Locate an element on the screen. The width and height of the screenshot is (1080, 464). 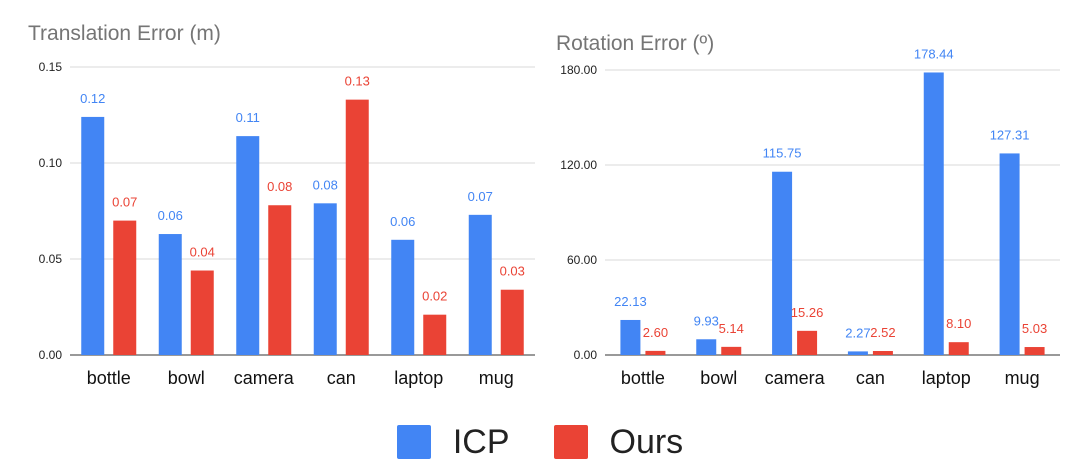
chart1-data-label-icp: 0.12 is located at coordinates (92, 98).